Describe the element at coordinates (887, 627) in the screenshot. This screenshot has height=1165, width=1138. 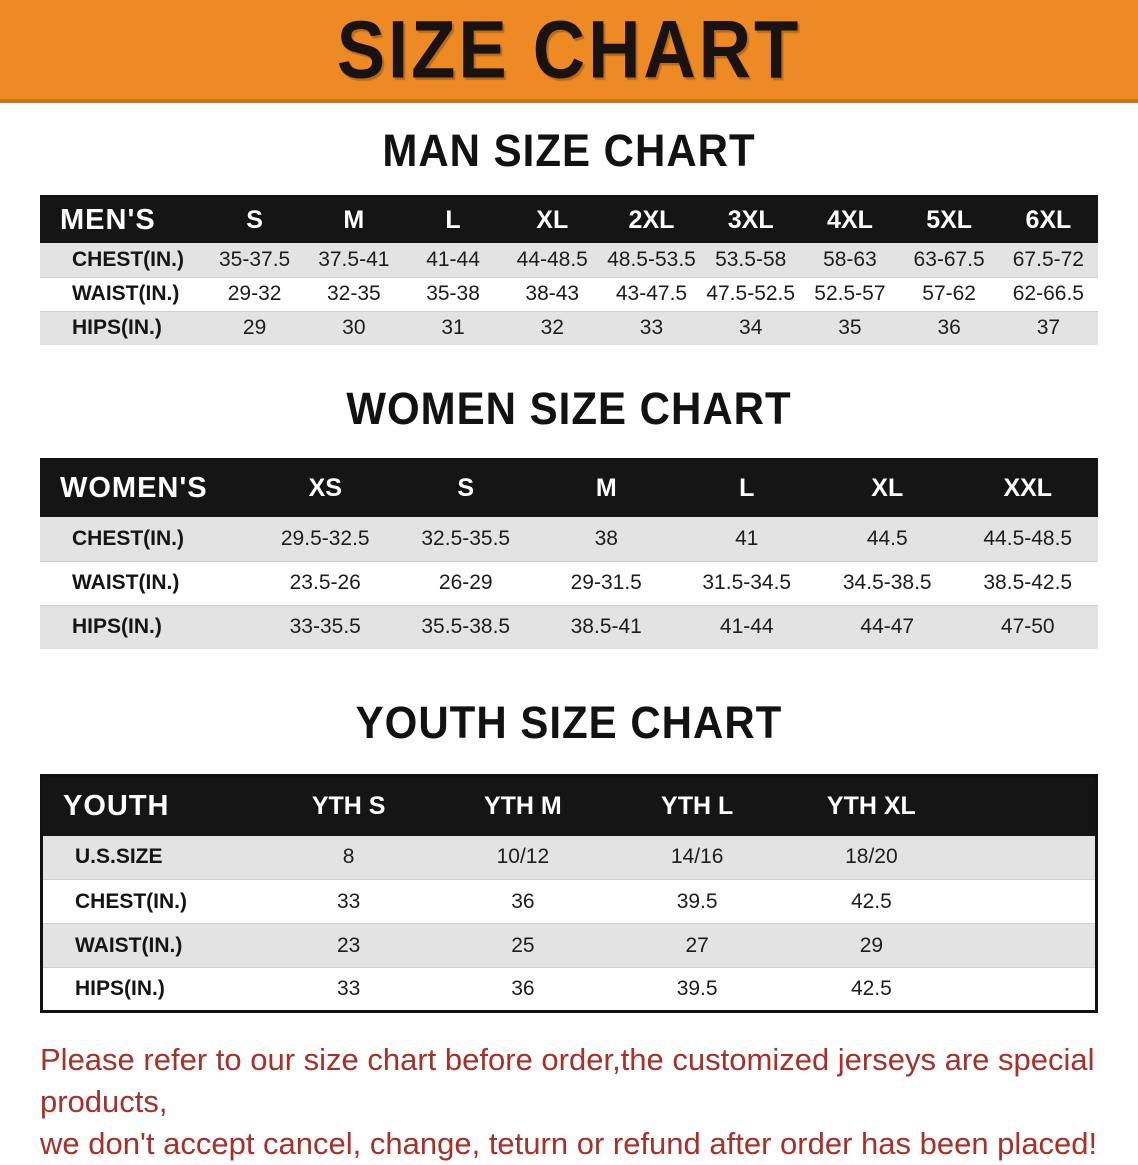
I see `size-value-cell: 44-47` at that location.